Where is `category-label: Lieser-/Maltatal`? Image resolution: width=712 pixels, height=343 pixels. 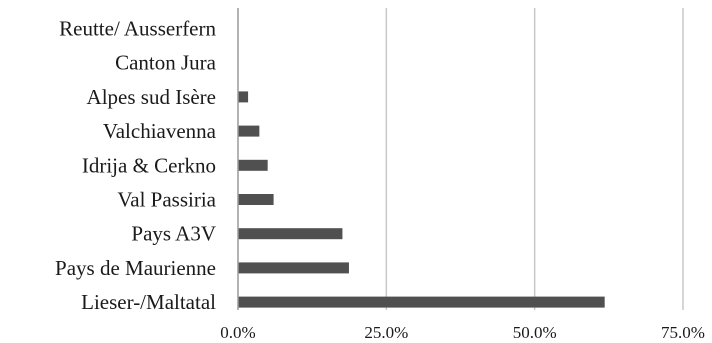 category-label: Lieser-/Maltatal is located at coordinates (148, 302).